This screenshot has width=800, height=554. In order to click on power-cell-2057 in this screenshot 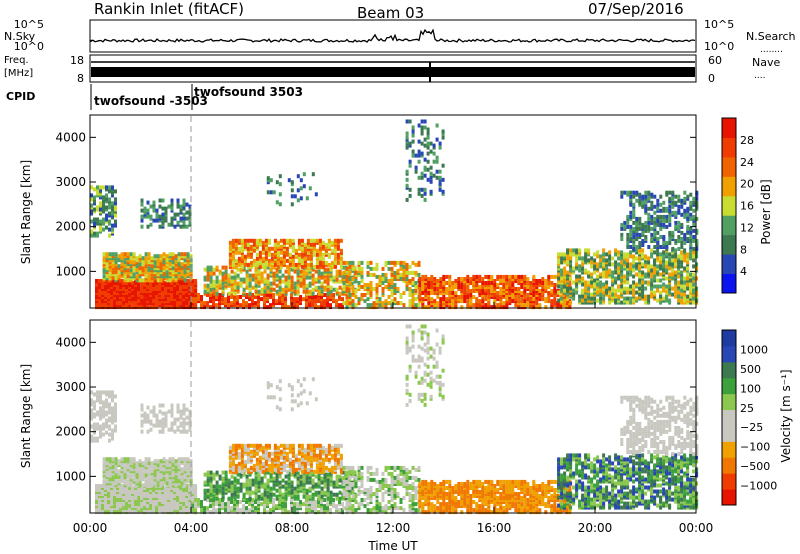, I will do `click(371, 268)`.